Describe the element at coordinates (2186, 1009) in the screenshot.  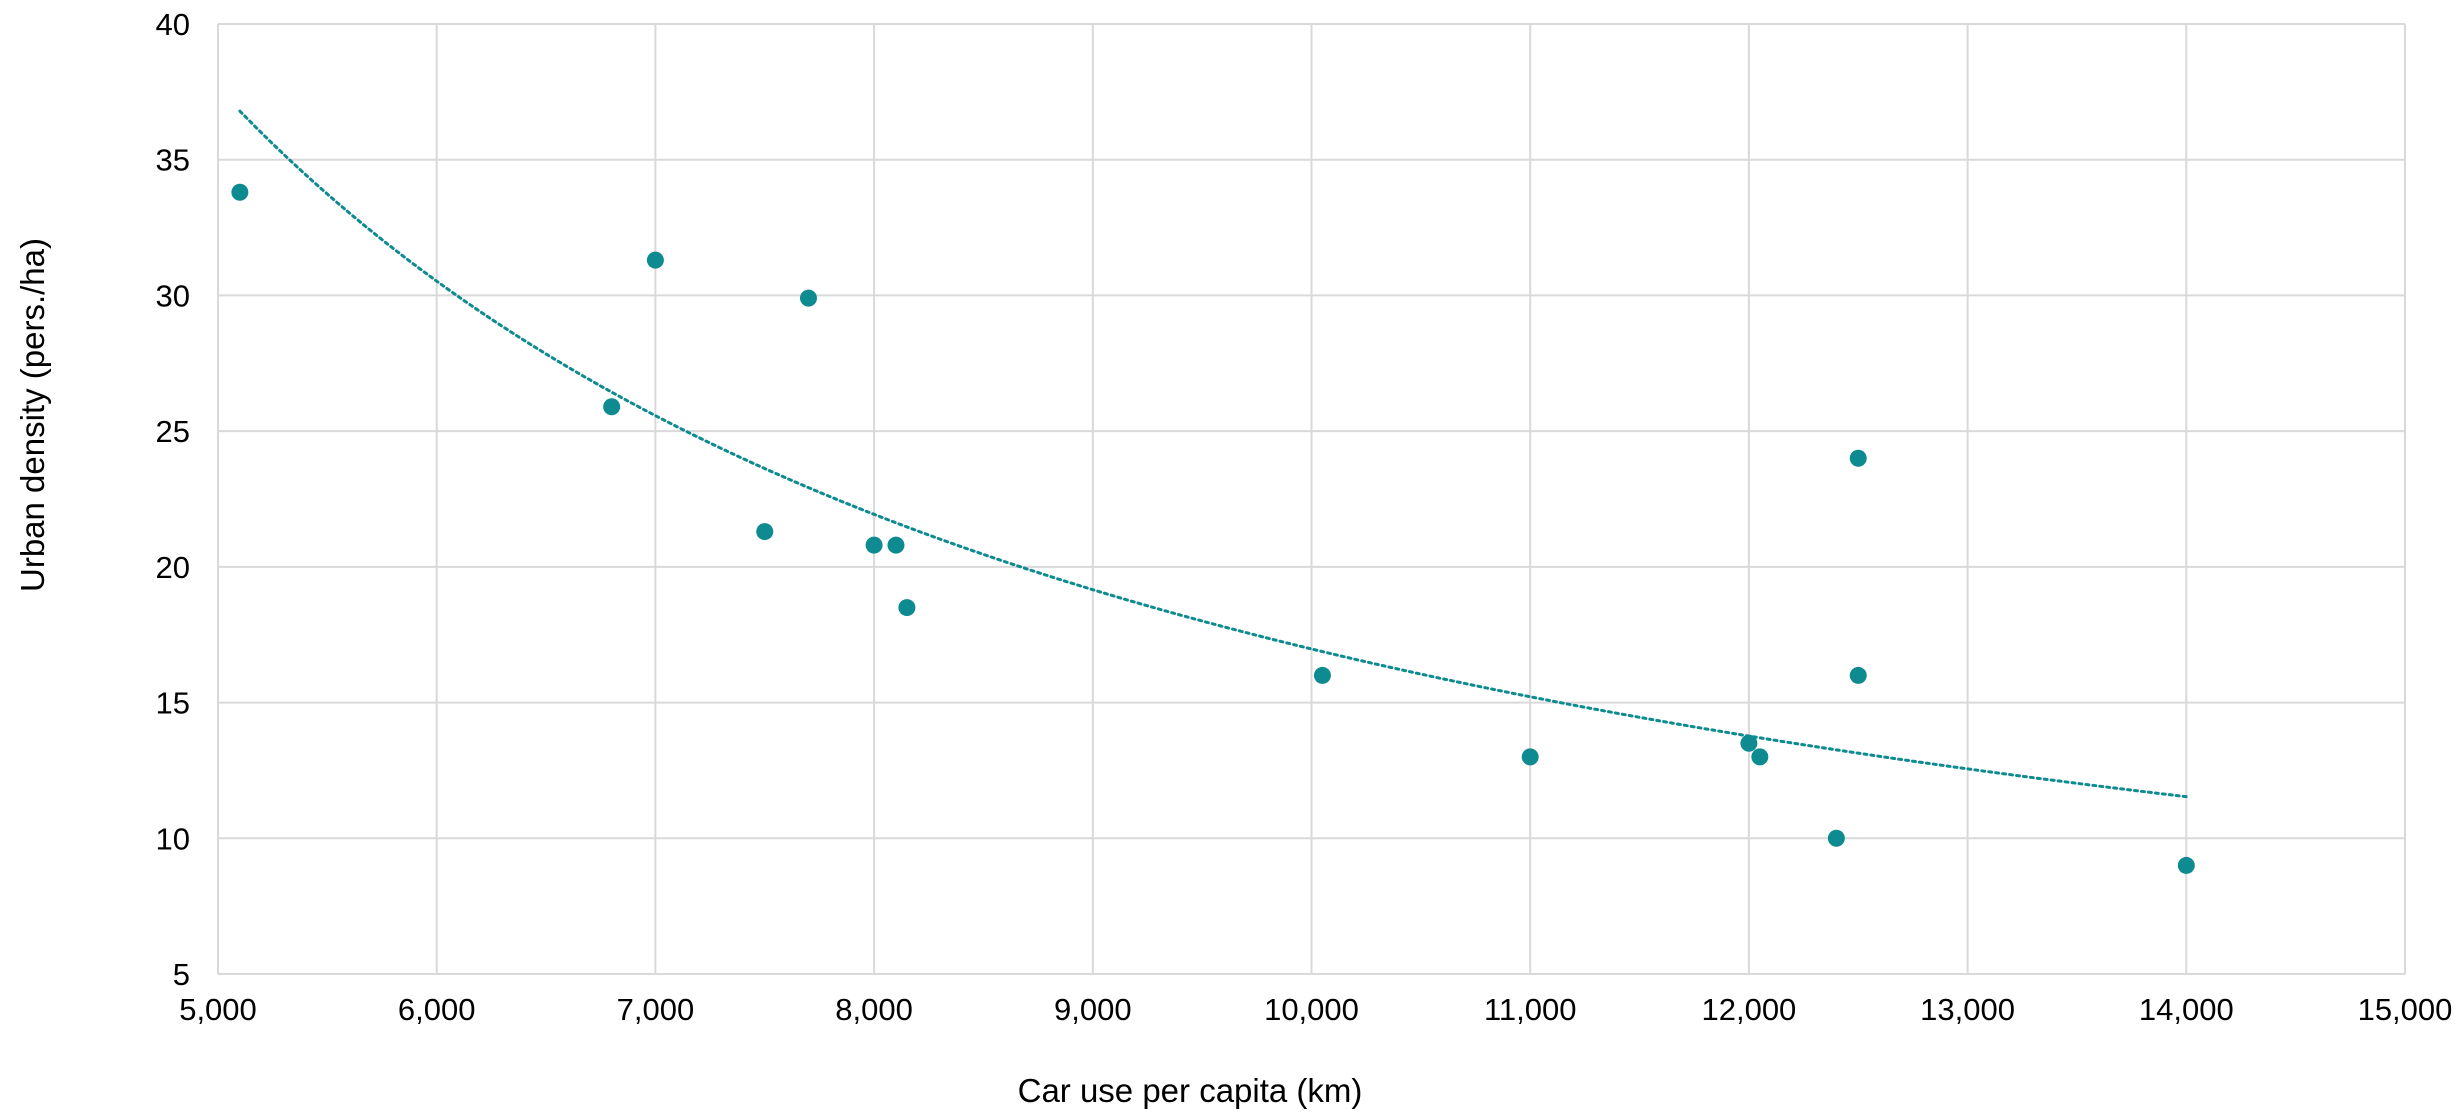
I see `x-tick-label: 14,000` at that location.